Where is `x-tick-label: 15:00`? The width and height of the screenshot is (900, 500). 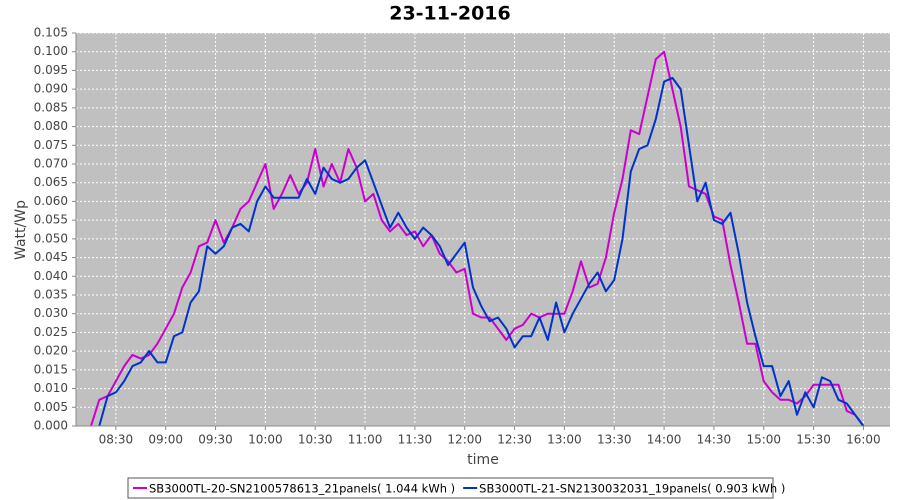
x-tick-label: 15:00 is located at coordinates (763, 440).